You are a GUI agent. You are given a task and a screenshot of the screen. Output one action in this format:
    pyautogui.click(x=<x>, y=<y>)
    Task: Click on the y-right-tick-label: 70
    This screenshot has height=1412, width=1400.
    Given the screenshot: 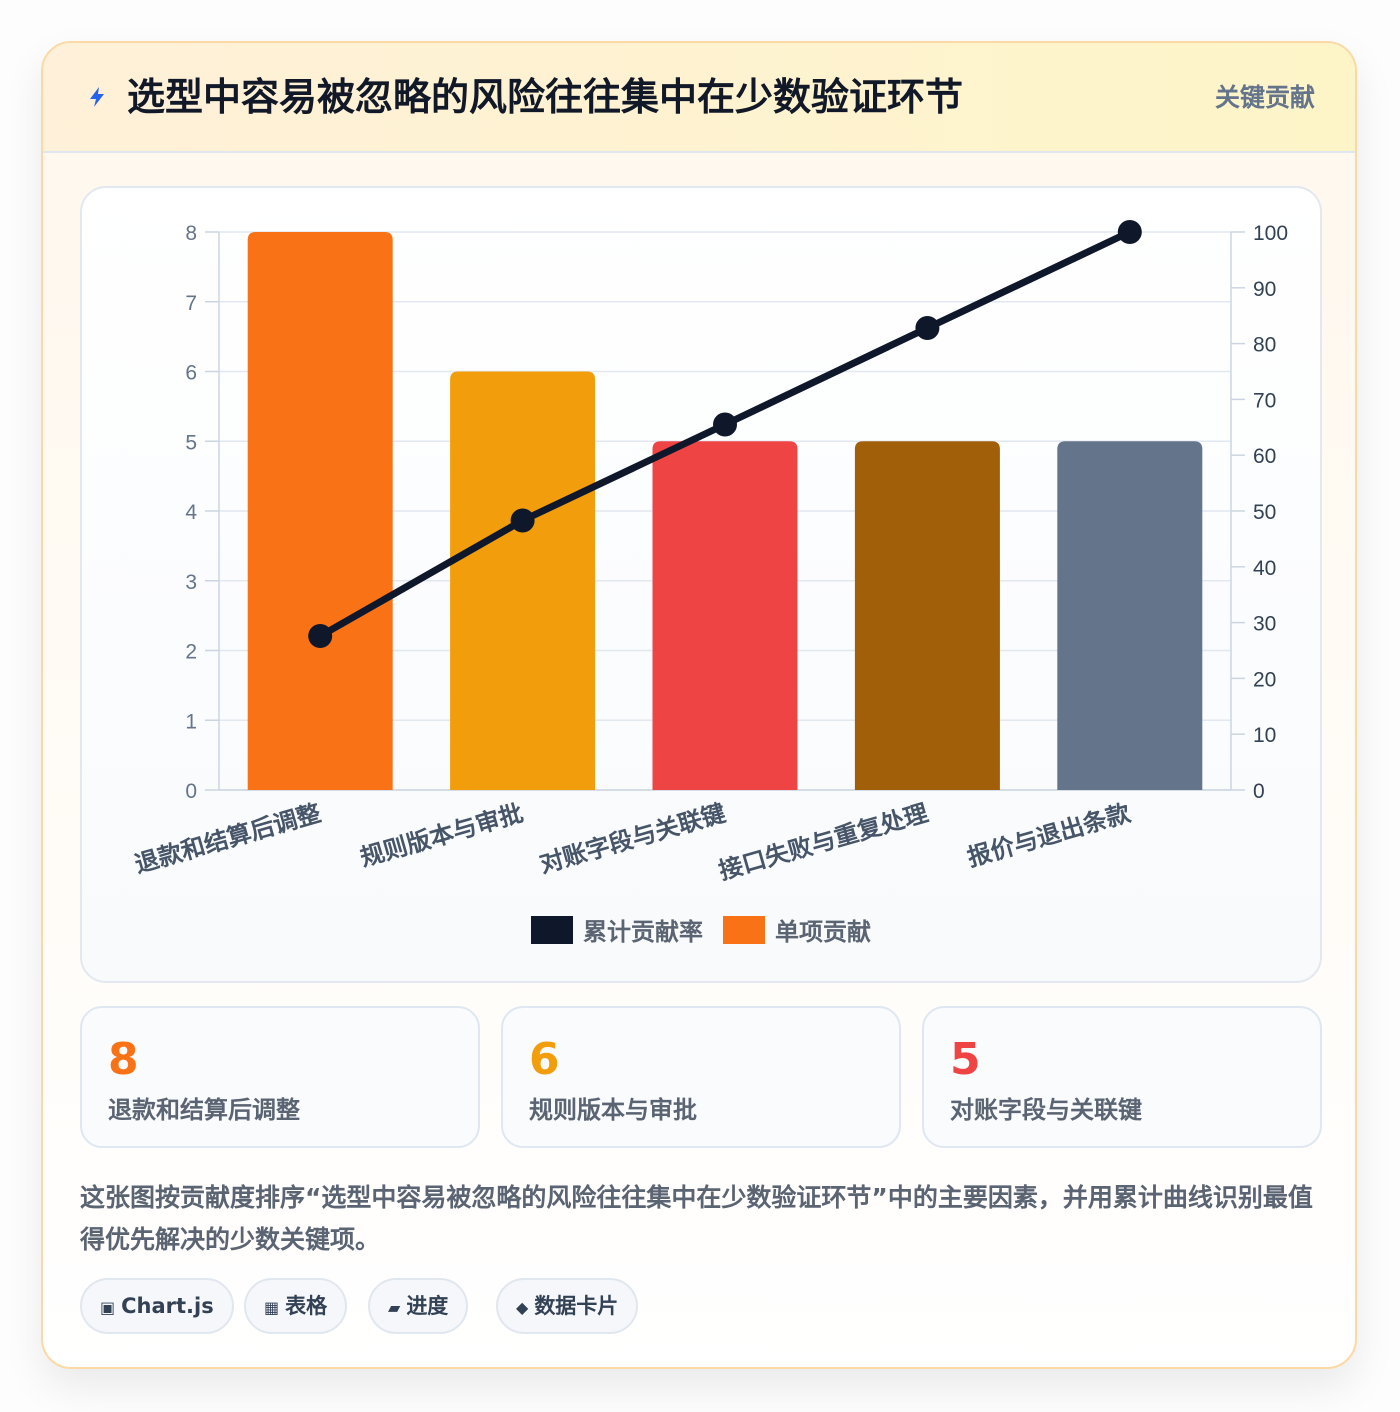 What is the action you would take?
    pyautogui.click(x=1264, y=400)
    